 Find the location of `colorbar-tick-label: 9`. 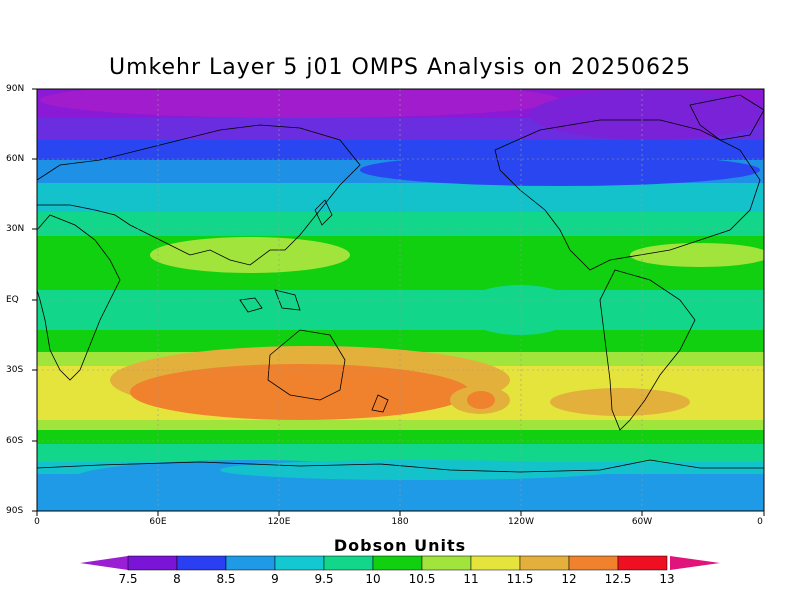

colorbar-tick-label: 9 is located at coordinates (275, 579).